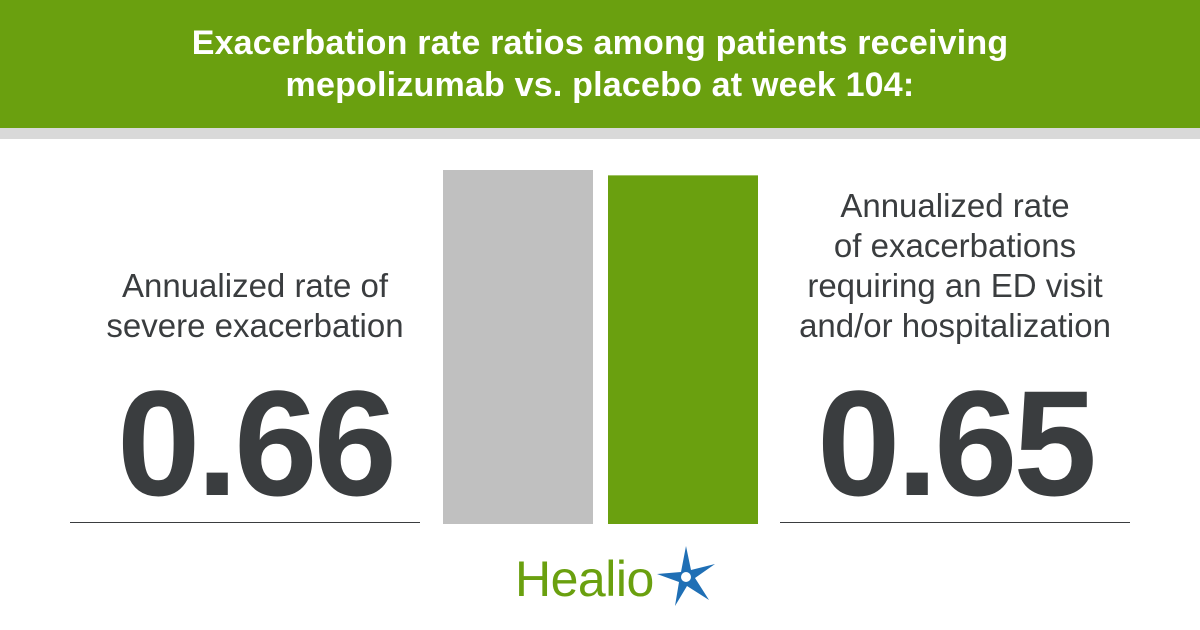  Describe the element at coordinates (255, 325) in the screenshot. I see `left-label-line-2: severe exacerbation` at that location.